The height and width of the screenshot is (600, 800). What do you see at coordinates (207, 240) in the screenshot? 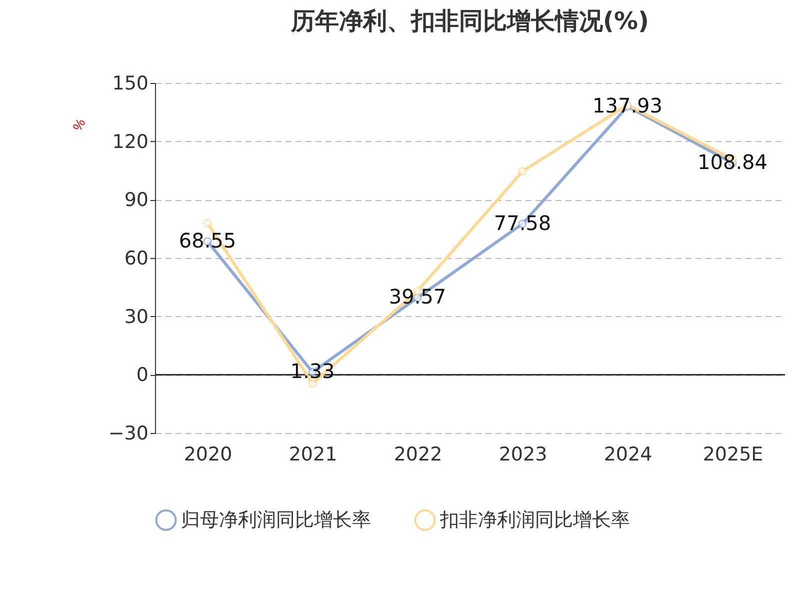
I see `data-label: 68.55` at bounding box center [207, 240].